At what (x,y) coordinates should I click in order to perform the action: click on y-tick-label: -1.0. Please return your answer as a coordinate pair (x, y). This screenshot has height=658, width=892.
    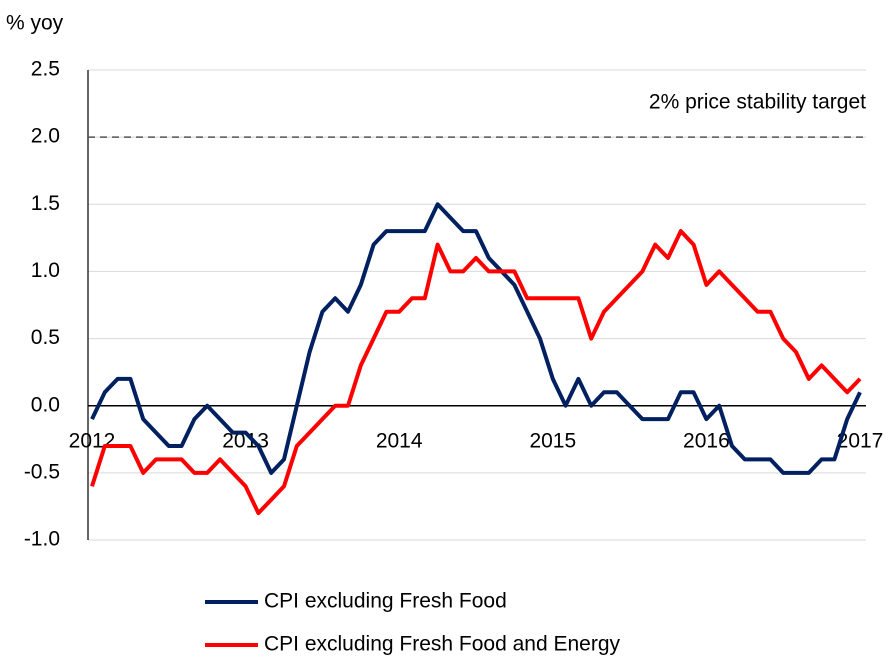
    Looking at the image, I should click on (42, 539).